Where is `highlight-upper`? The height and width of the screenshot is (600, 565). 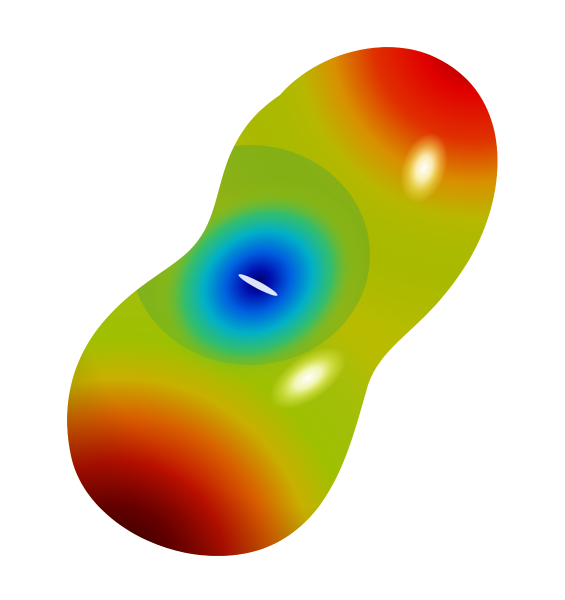 highlight-upper is located at coordinates (424, 168).